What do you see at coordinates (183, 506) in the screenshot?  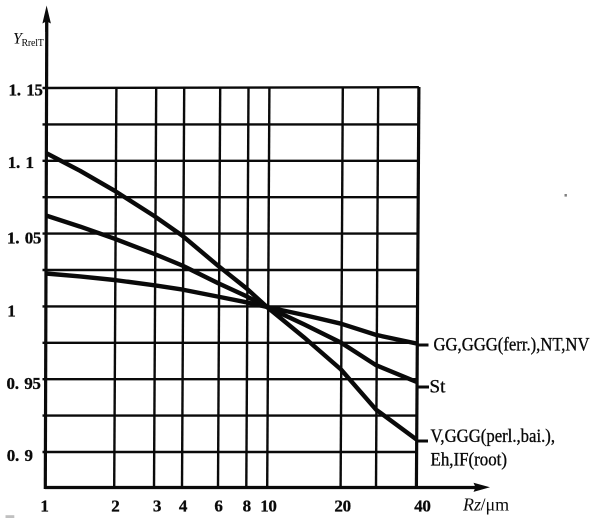 I see `svg-text: 4` at bounding box center [183, 506].